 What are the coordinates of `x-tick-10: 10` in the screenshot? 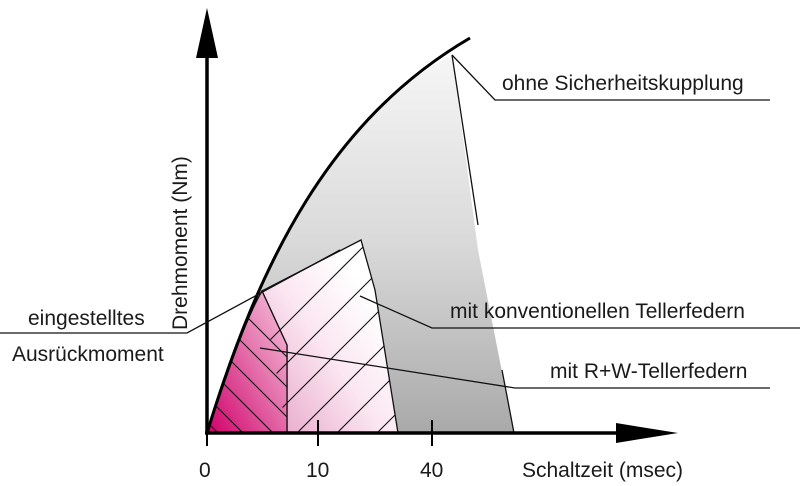 It's located at (317, 470).